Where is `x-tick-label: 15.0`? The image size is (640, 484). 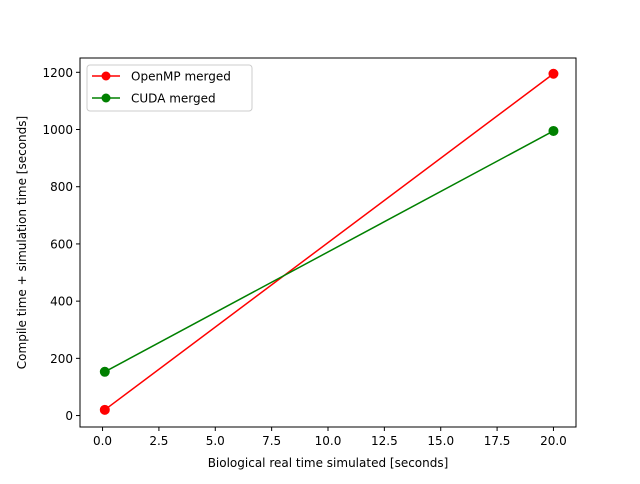
x-tick-label: 15.0 is located at coordinates (440, 441).